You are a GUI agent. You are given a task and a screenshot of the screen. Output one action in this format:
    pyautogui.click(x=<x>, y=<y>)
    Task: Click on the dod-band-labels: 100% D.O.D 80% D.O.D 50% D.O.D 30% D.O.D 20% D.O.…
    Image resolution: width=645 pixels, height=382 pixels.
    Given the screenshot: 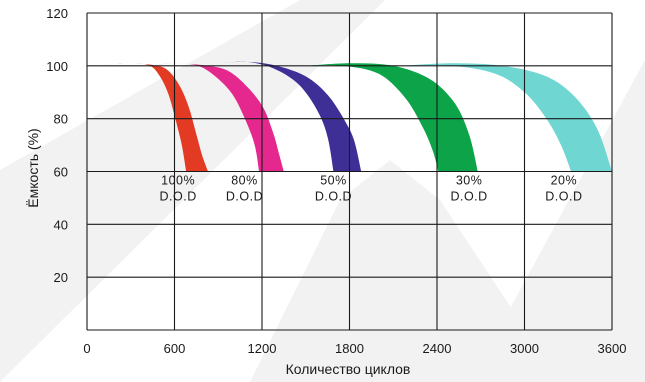 What is the action you would take?
    pyautogui.click(x=371, y=189)
    